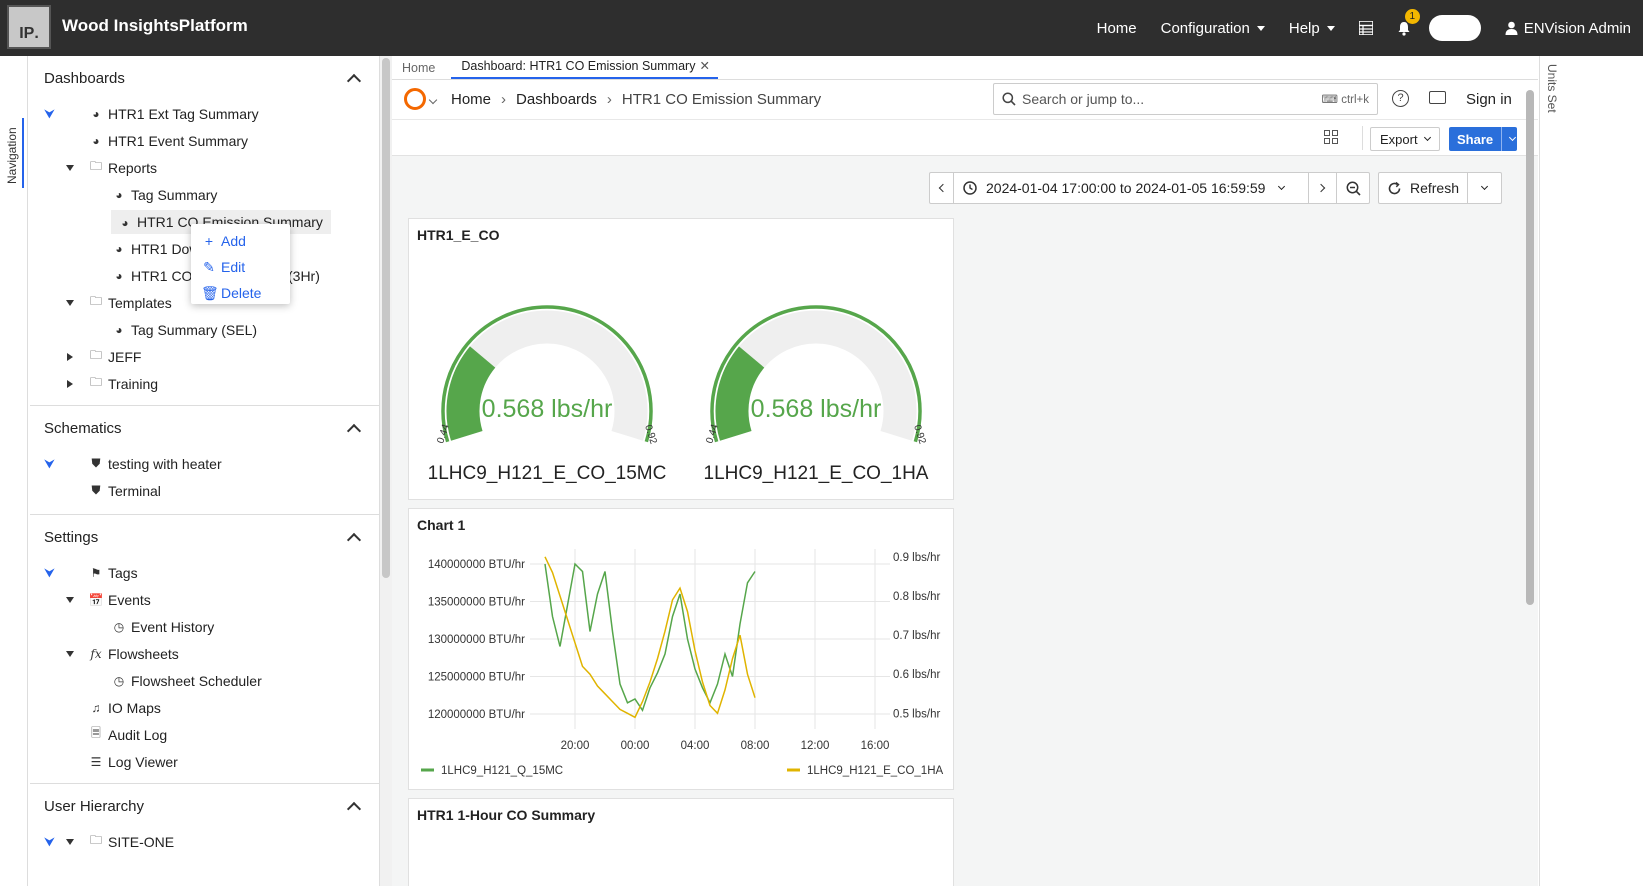  Describe the element at coordinates (83, 428) in the screenshot. I see `schematics-title: Schematics` at that location.